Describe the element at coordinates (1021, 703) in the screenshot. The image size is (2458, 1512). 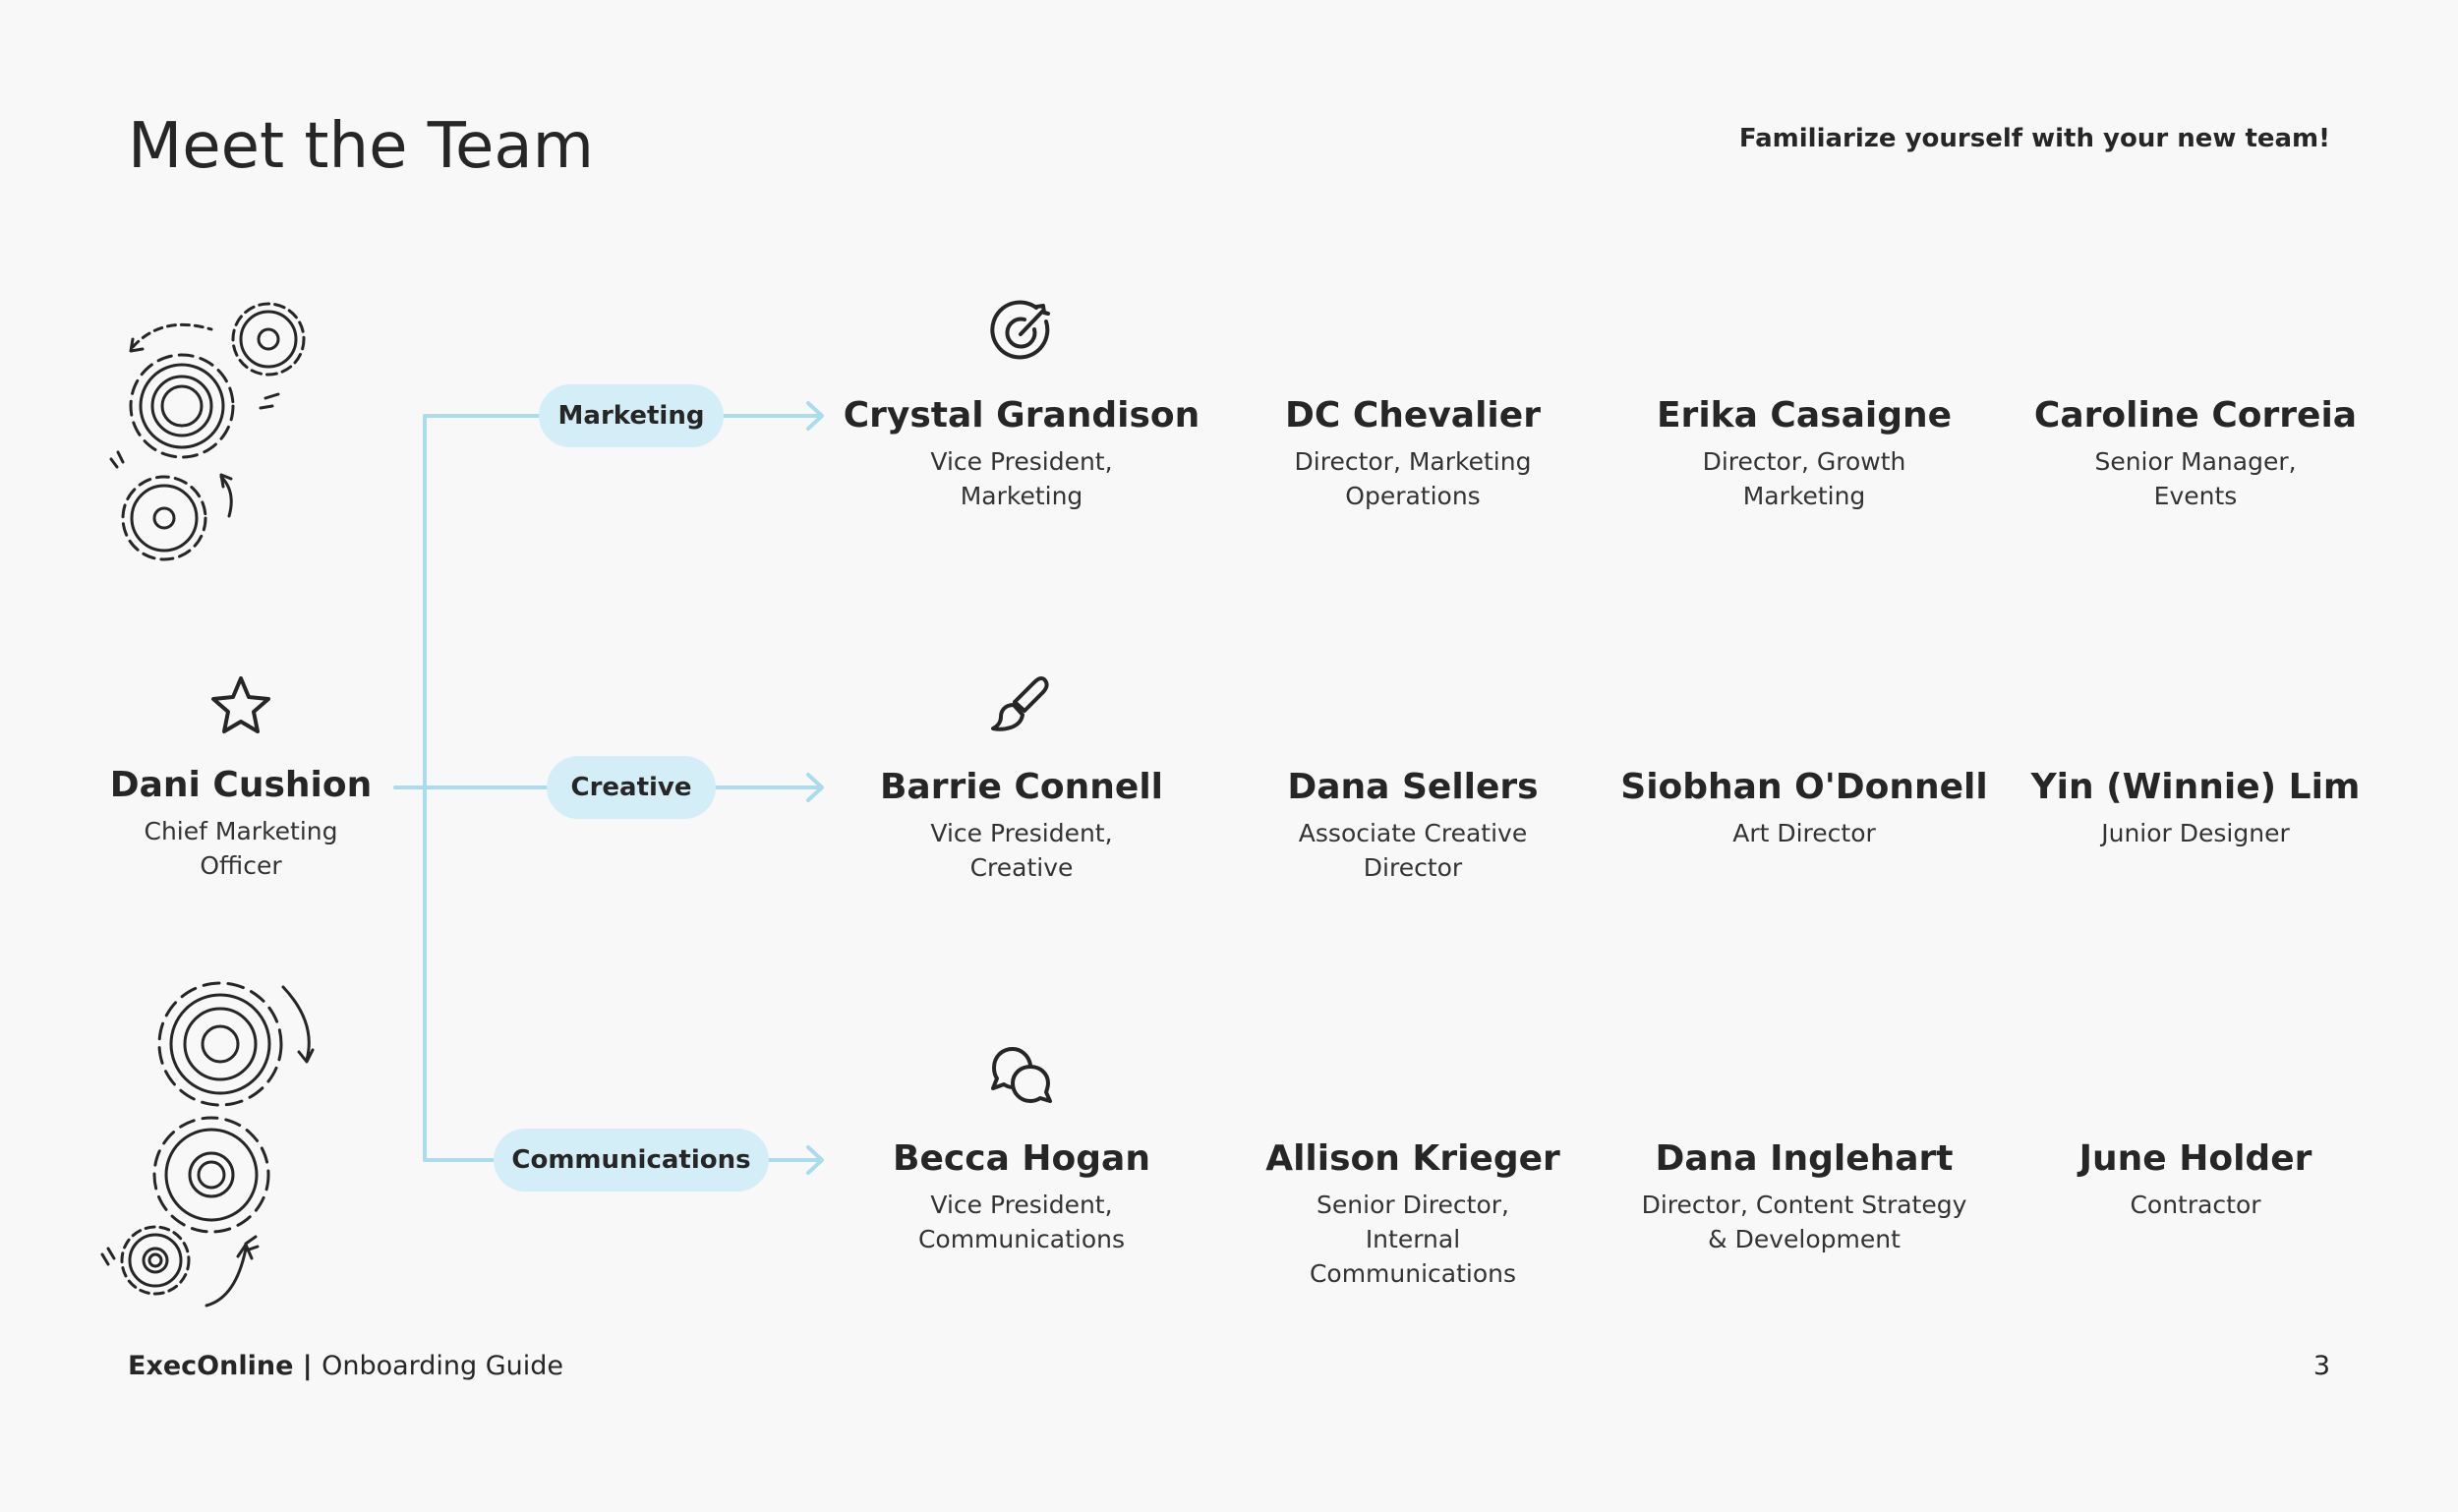
I see `paintbrush-icon` at that location.